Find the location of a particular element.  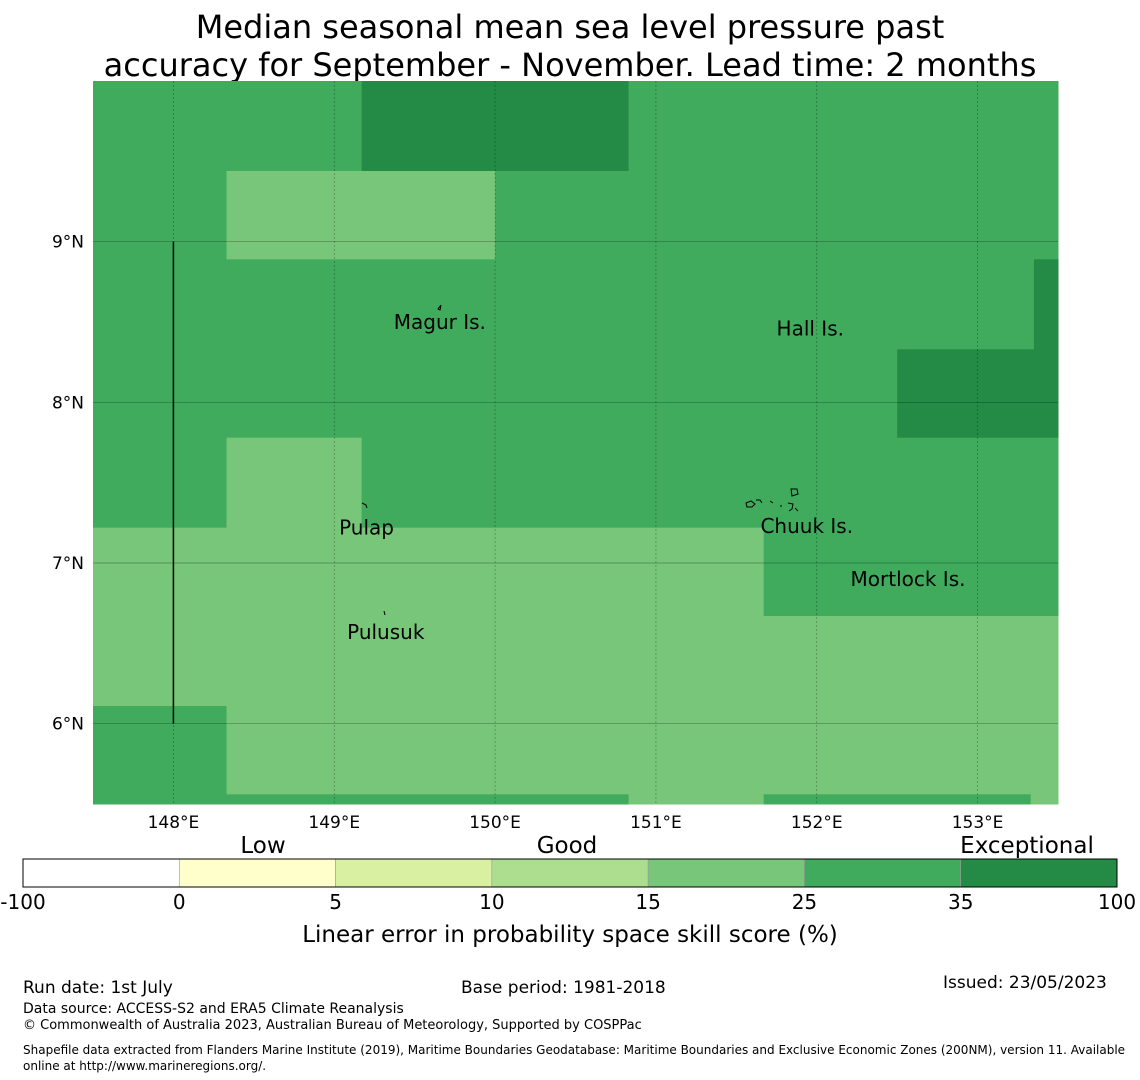

lon-tick-label: 151°E is located at coordinates (656, 823).